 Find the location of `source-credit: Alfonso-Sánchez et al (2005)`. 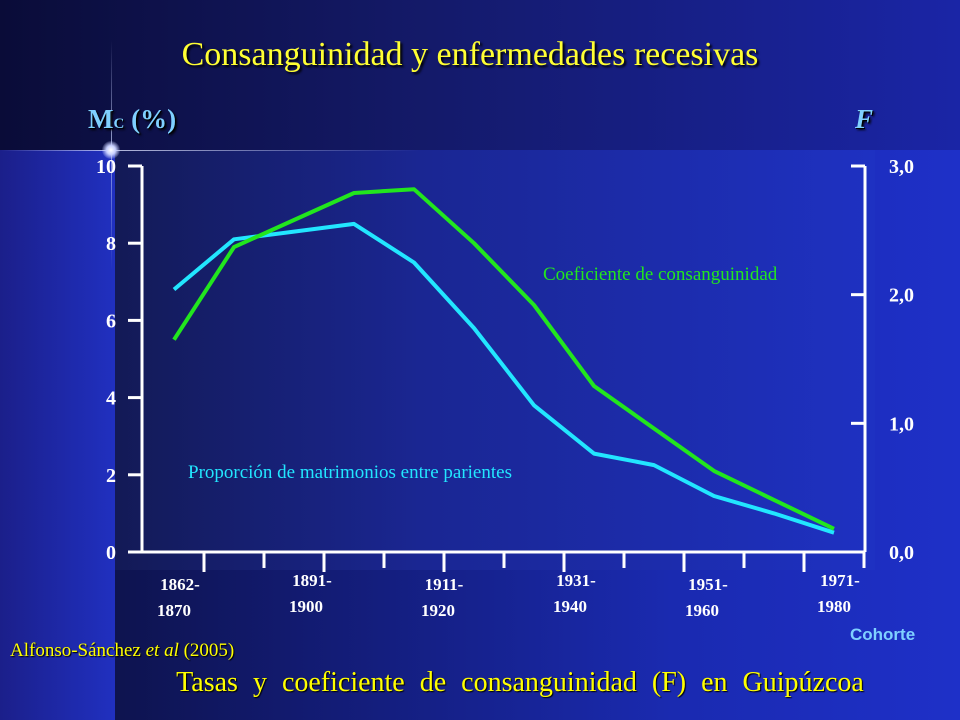

source-credit: Alfonso-Sánchez et al (2005) is located at coordinates (122, 651).